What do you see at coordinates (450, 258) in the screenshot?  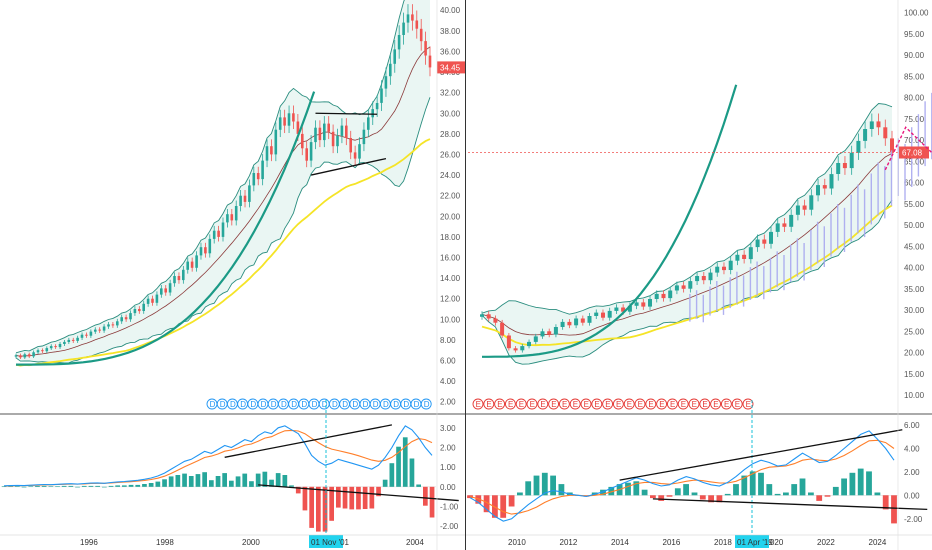 I see `y-tick-label: 16.00` at bounding box center [450, 258].